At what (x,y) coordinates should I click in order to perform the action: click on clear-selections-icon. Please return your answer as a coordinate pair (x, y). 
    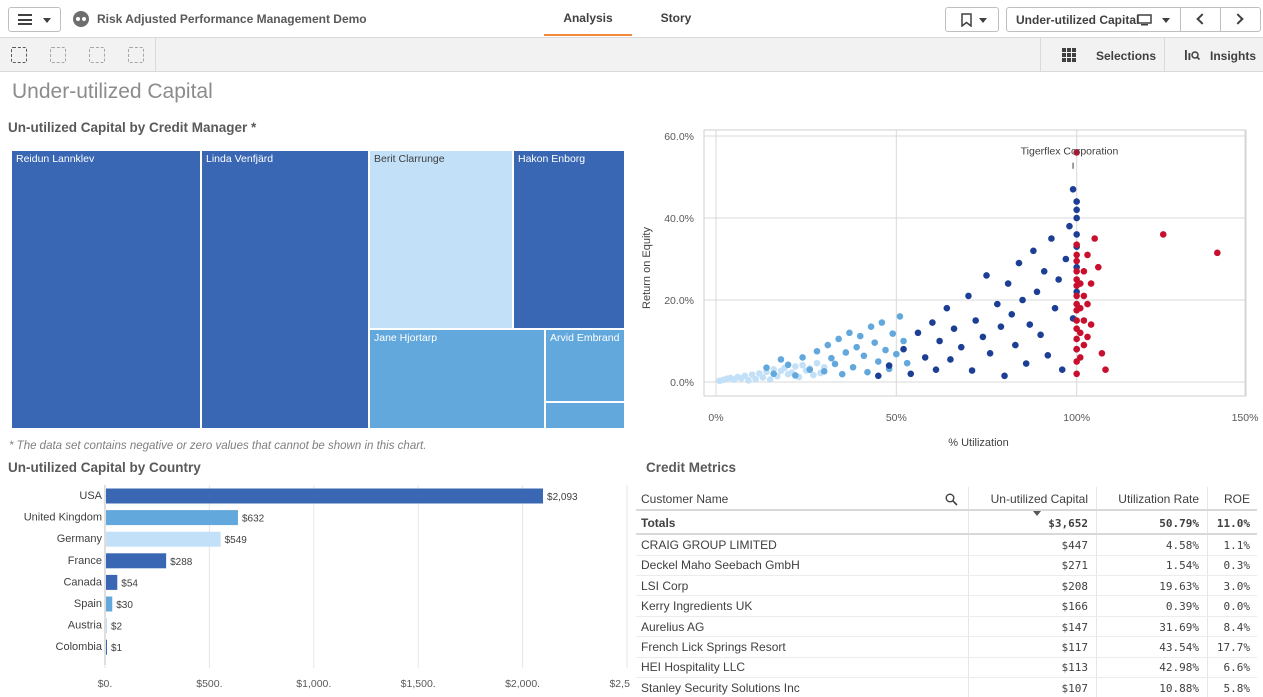
    Looking at the image, I should click on (136, 55).